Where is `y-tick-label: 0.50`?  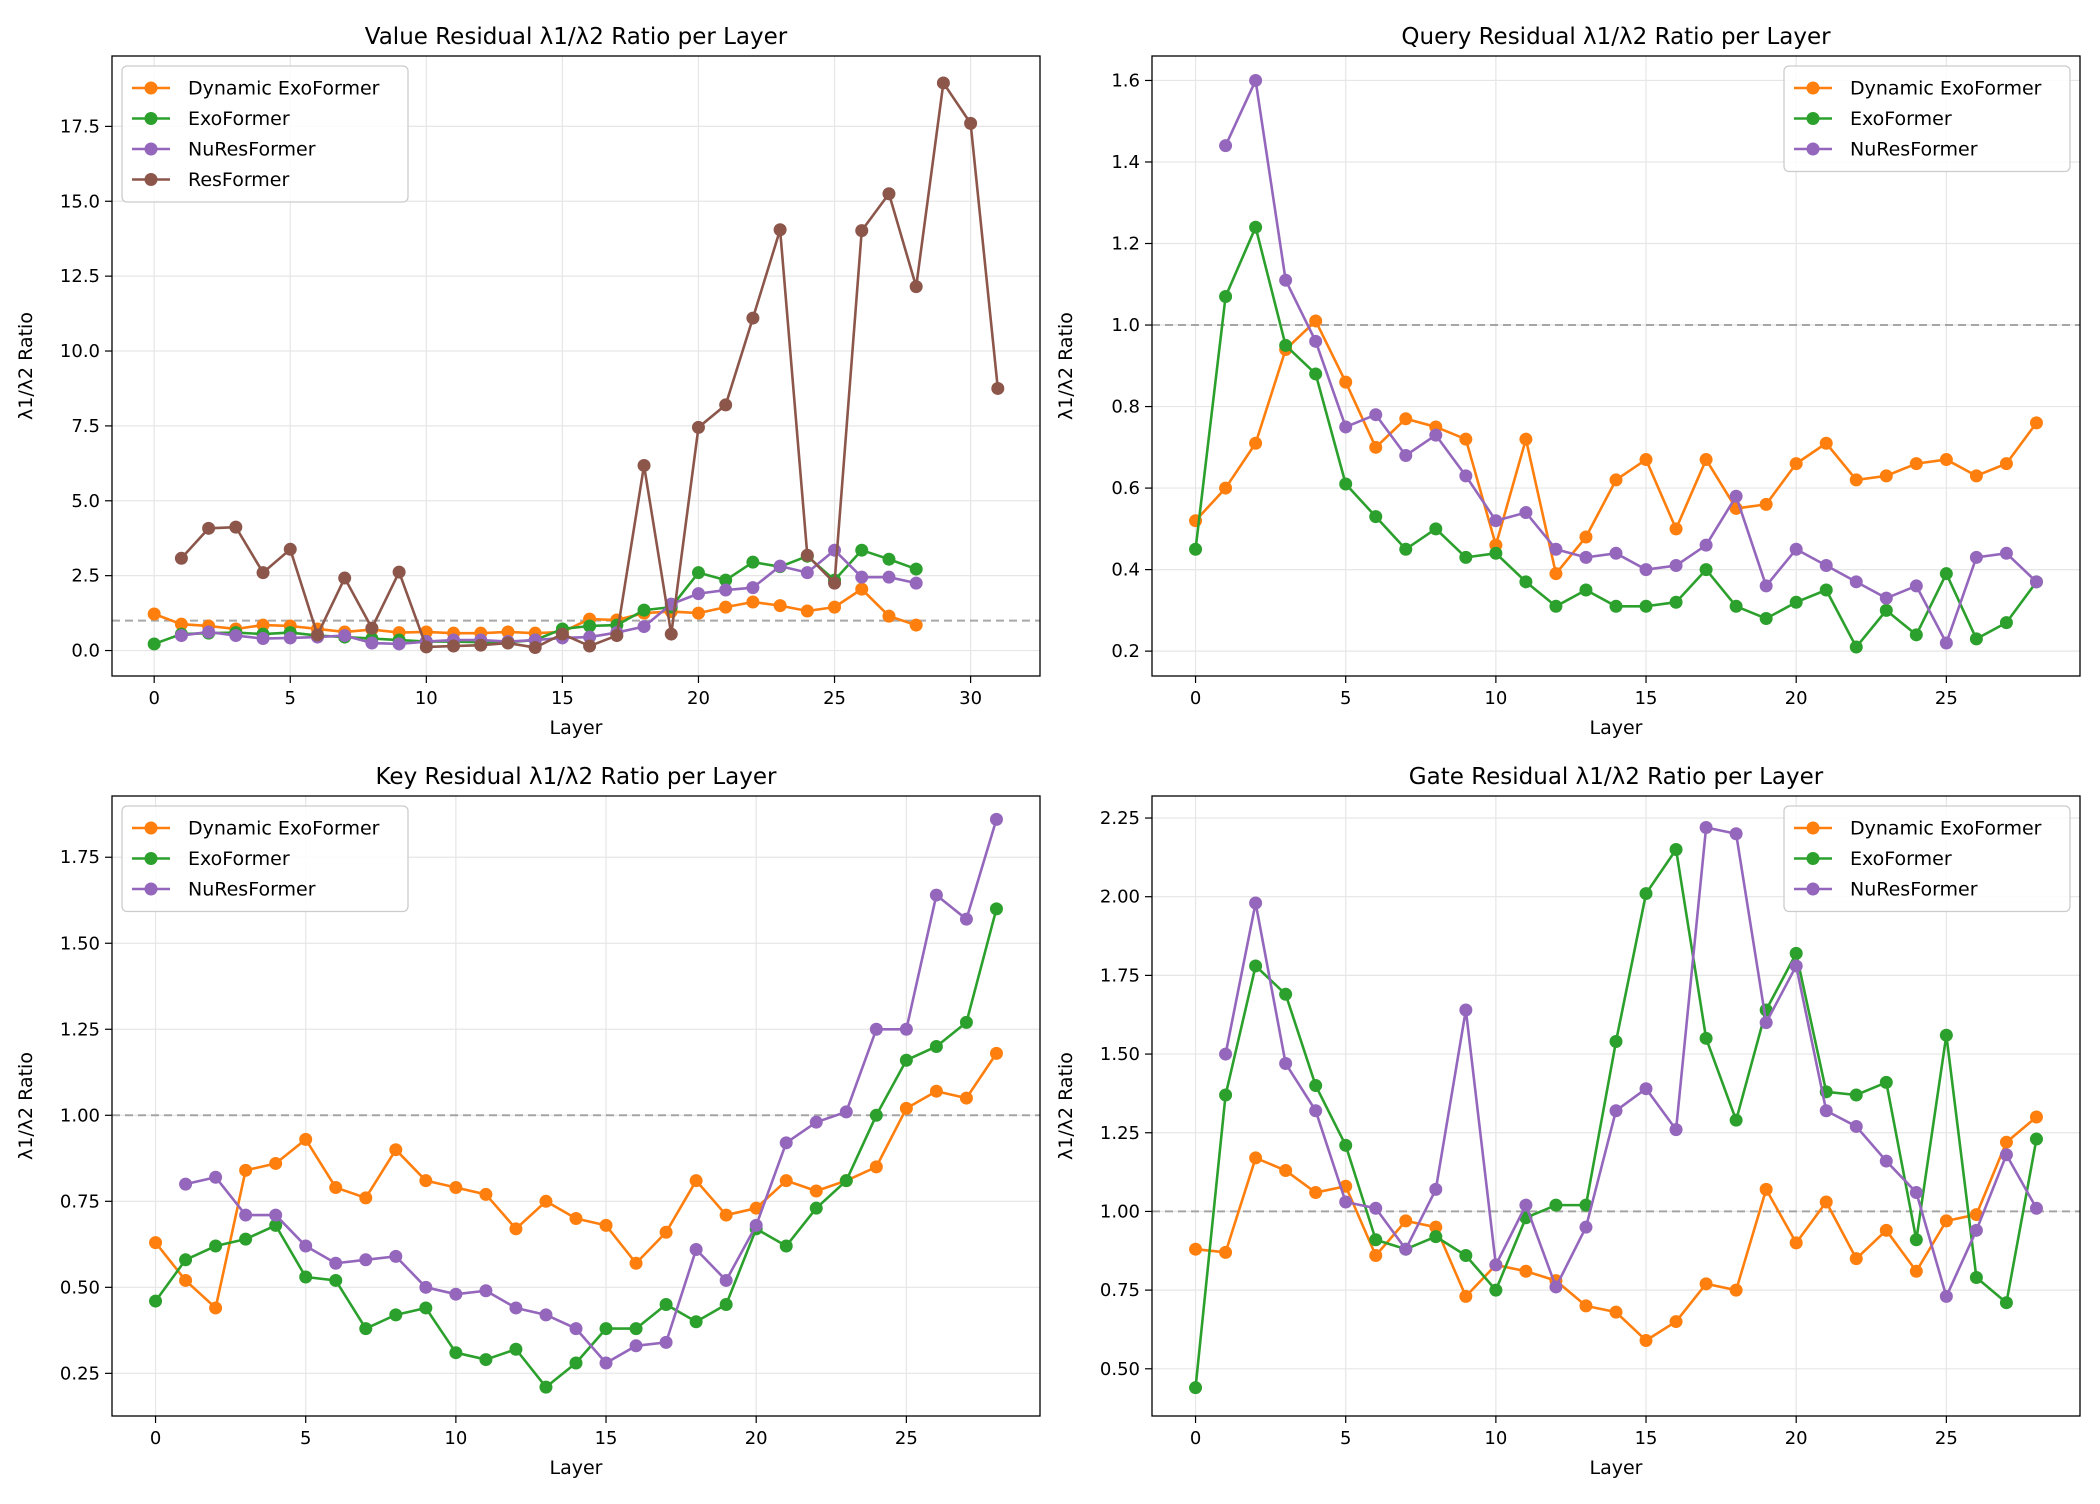 y-tick-label: 0.50 is located at coordinates (1120, 1369).